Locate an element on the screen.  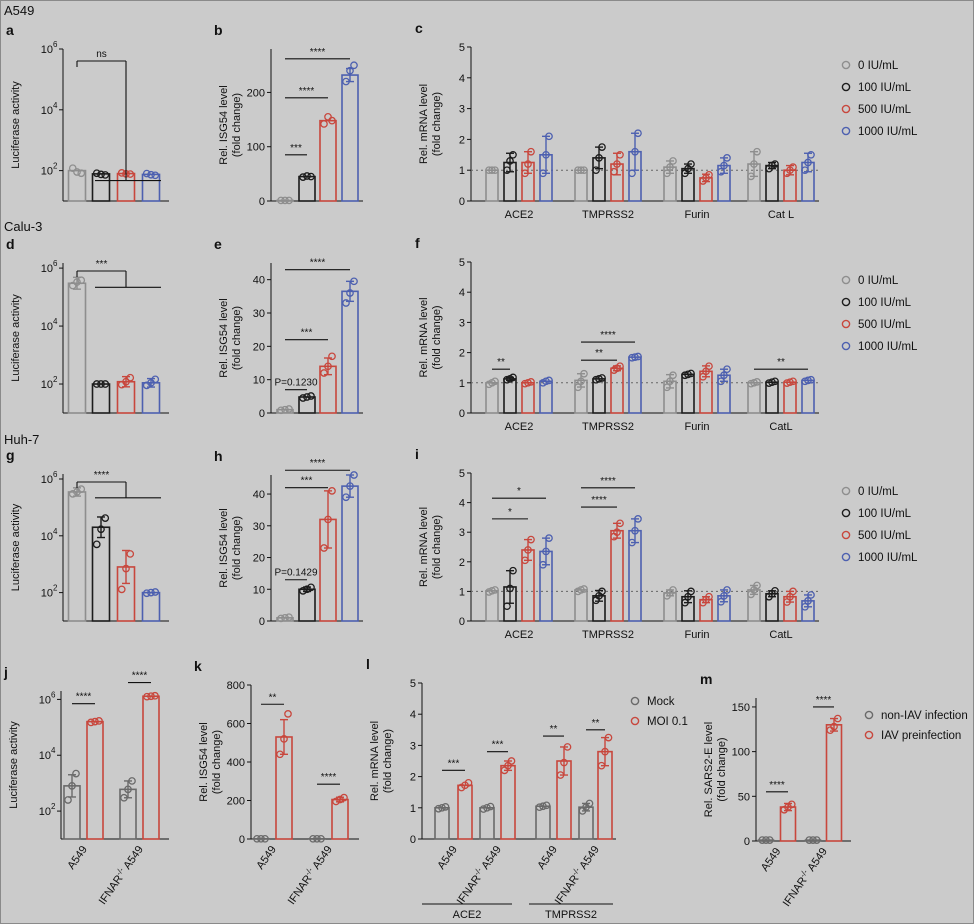
significance-label: * is located at coordinates (510, 512).